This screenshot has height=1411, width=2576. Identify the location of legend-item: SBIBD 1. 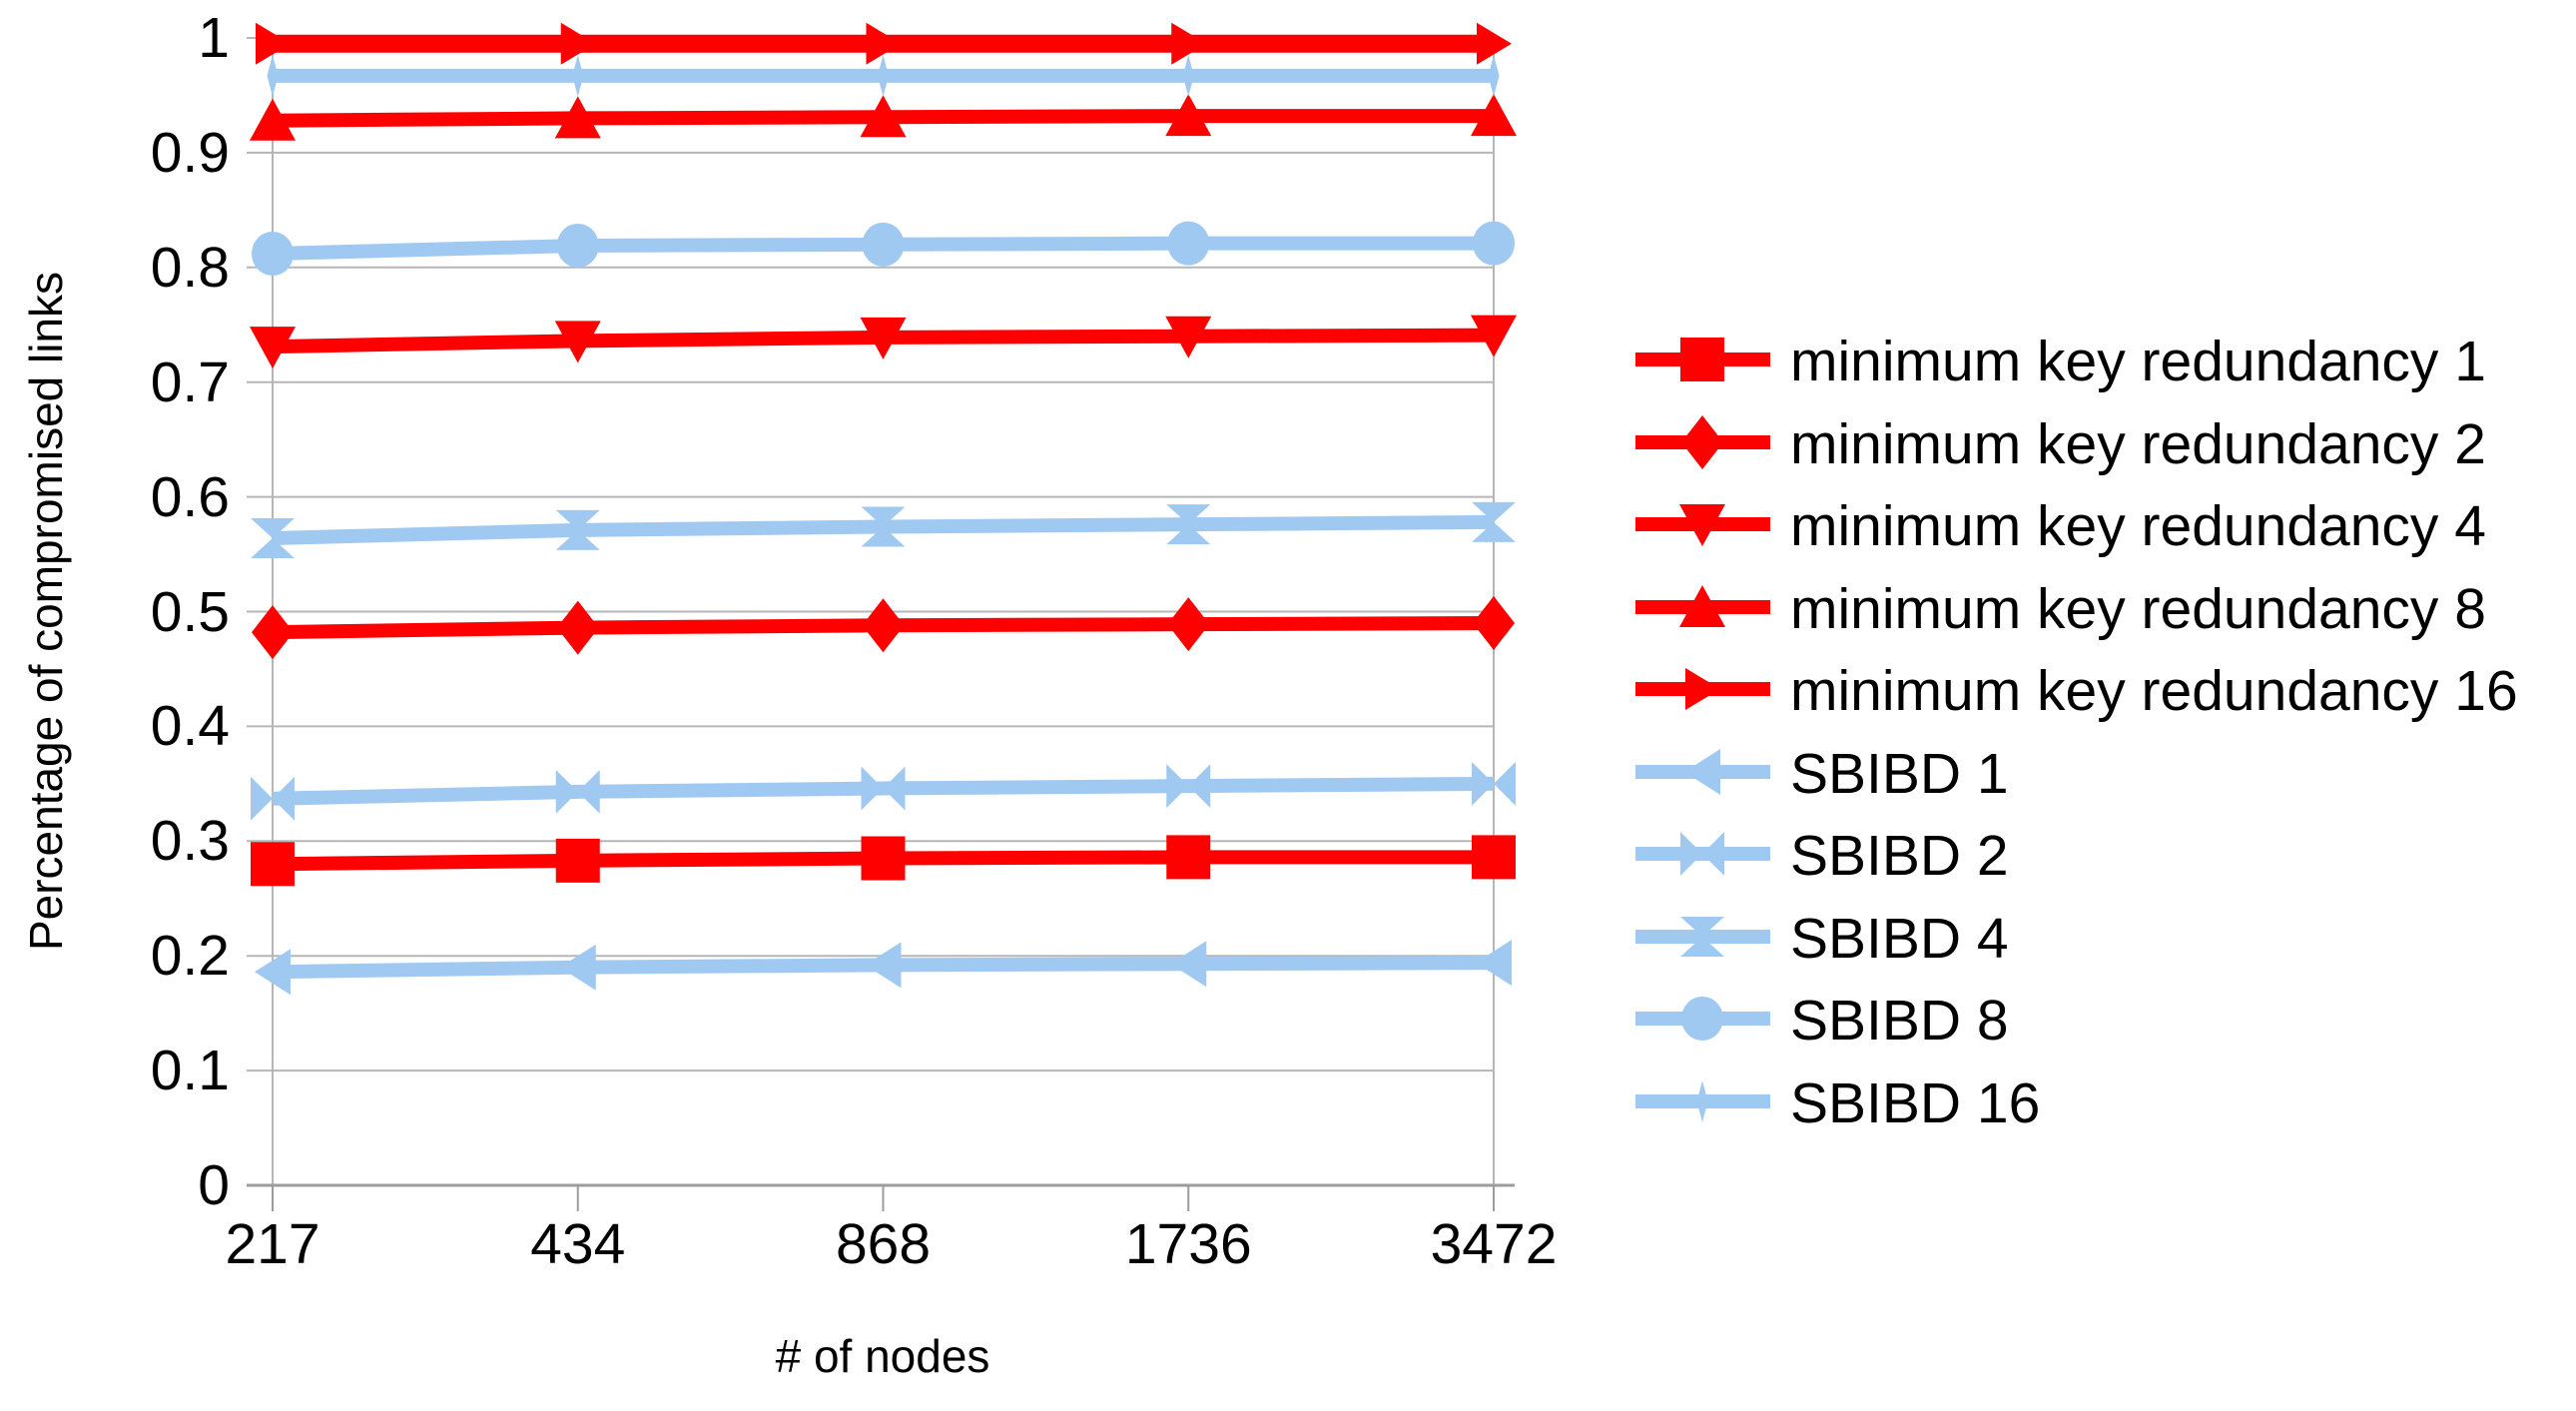
(1822, 774).